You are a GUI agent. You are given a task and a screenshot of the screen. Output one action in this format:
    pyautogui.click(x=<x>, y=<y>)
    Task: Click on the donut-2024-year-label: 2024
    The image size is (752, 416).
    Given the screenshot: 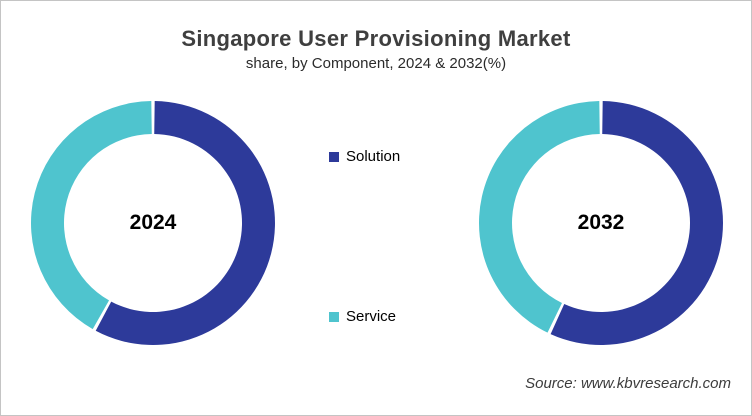 What is the action you would take?
    pyautogui.click(x=153, y=222)
    